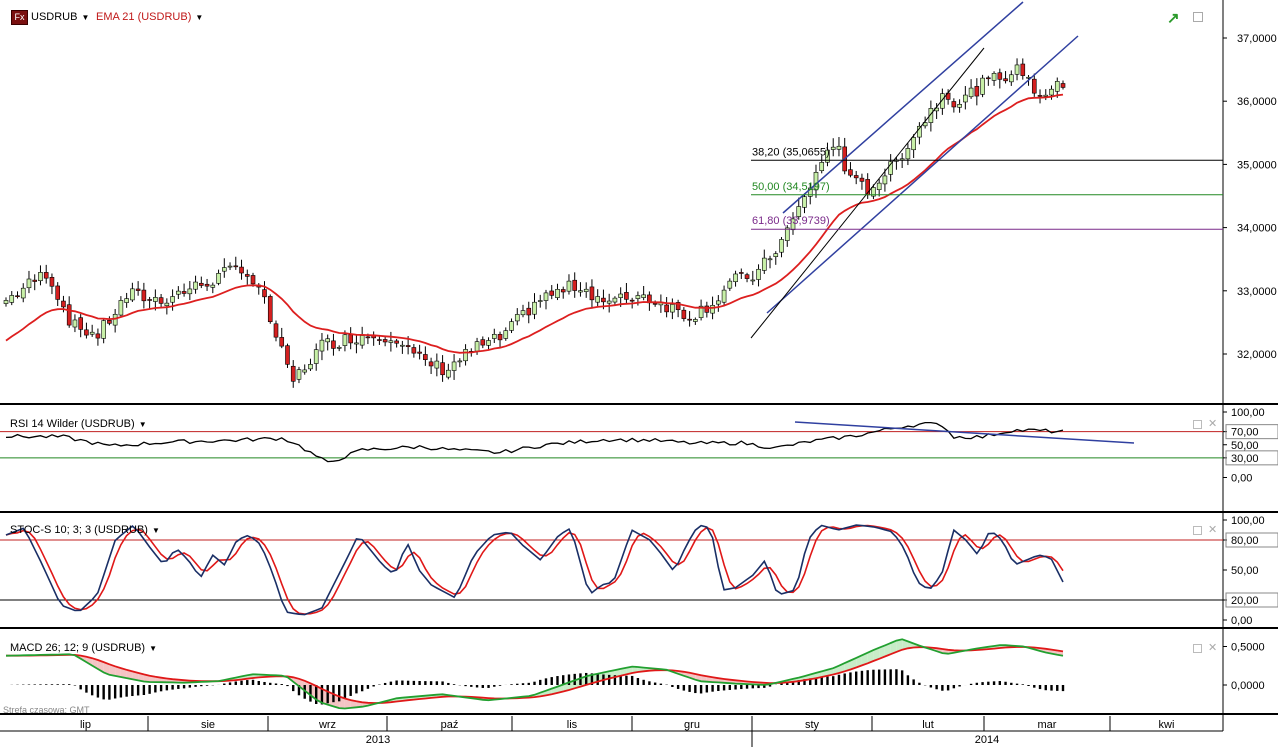  I want to click on stoch-indicator-selector: STOC-S 10; 3; 3 (USDRUB)▼, so click(85, 530).